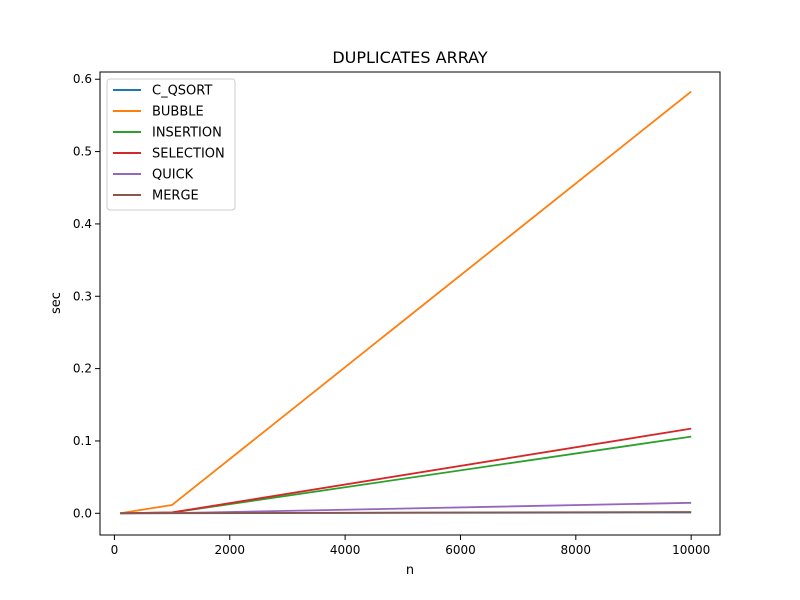  I want to click on legend-label: QUICK, so click(173, 175).